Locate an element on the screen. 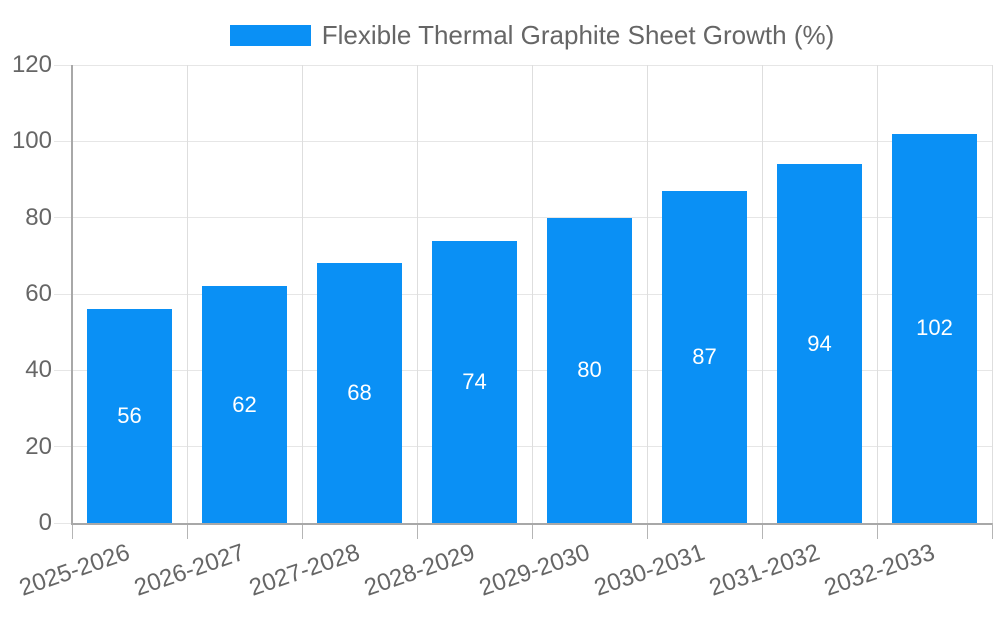 This screenshot has width=1000, height=637. bar-value-label: 74 is located at coordinates (474, 381).